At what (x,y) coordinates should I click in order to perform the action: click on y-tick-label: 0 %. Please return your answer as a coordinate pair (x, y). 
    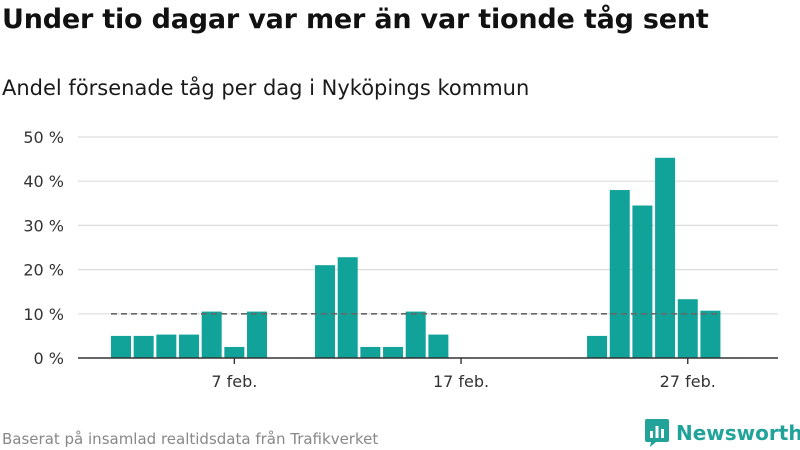
    Looking at the image, I should click on (49, 358).